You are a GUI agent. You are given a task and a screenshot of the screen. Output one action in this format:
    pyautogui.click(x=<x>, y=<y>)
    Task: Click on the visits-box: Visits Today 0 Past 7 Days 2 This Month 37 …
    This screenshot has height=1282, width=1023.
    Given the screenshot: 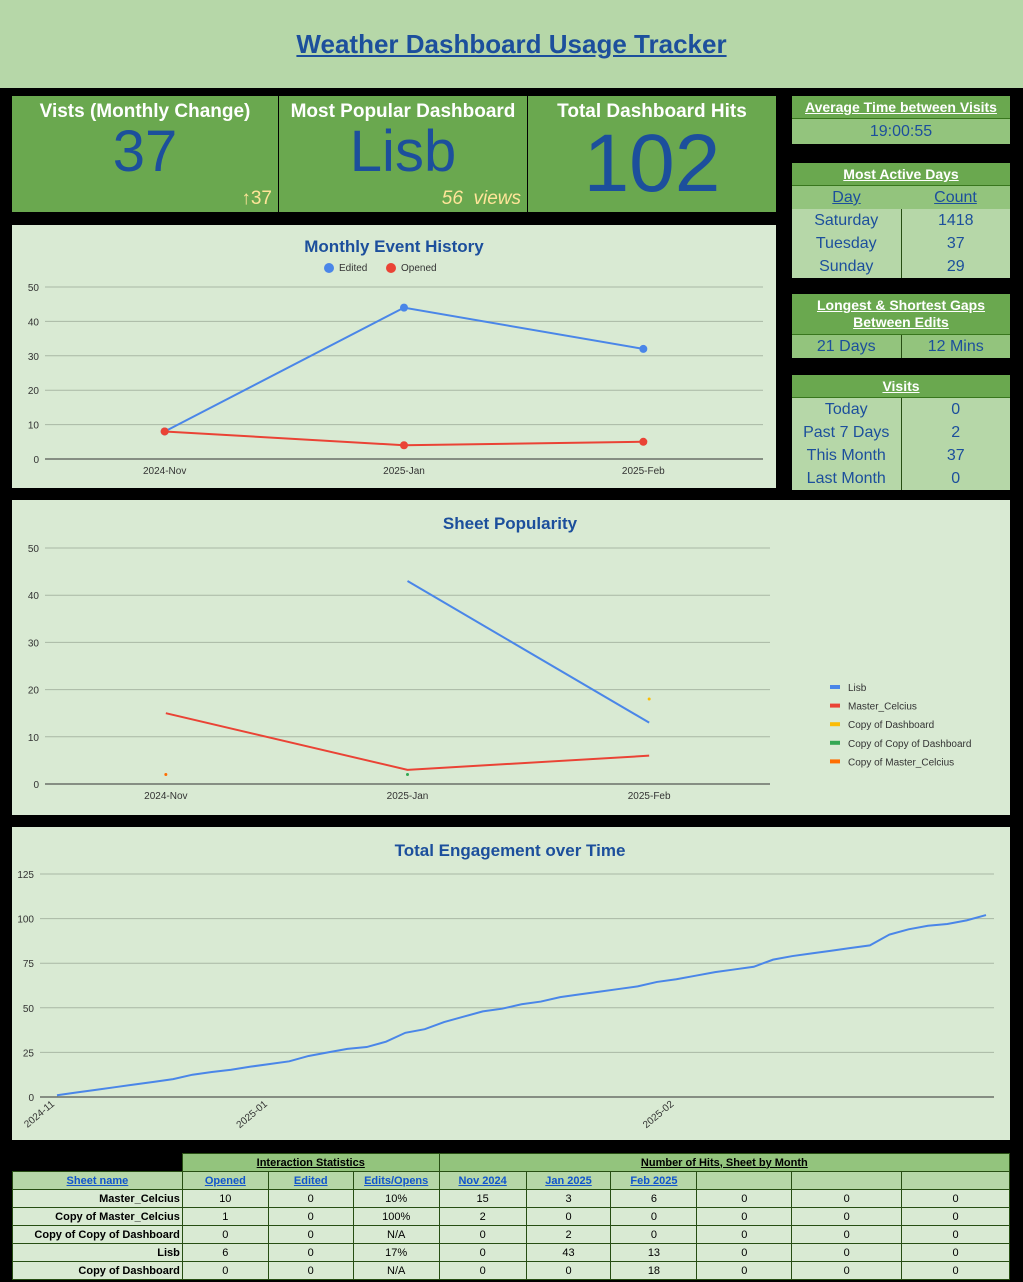 What is the action you would take?
    pyautogui.click(x=901, y=432)
    